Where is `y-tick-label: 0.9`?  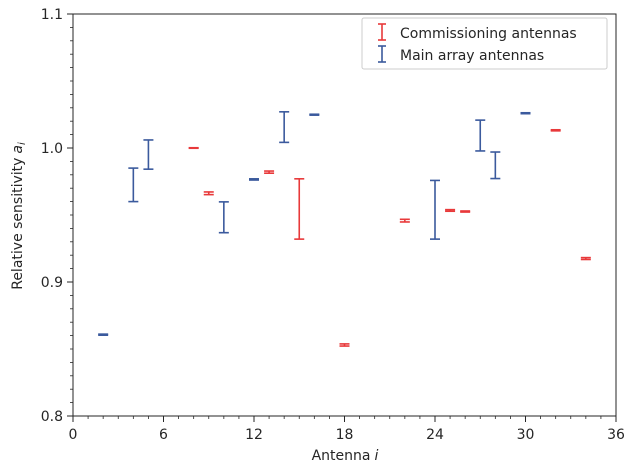 y-tick-label: 0.9 is located at coordinates (52, 283).